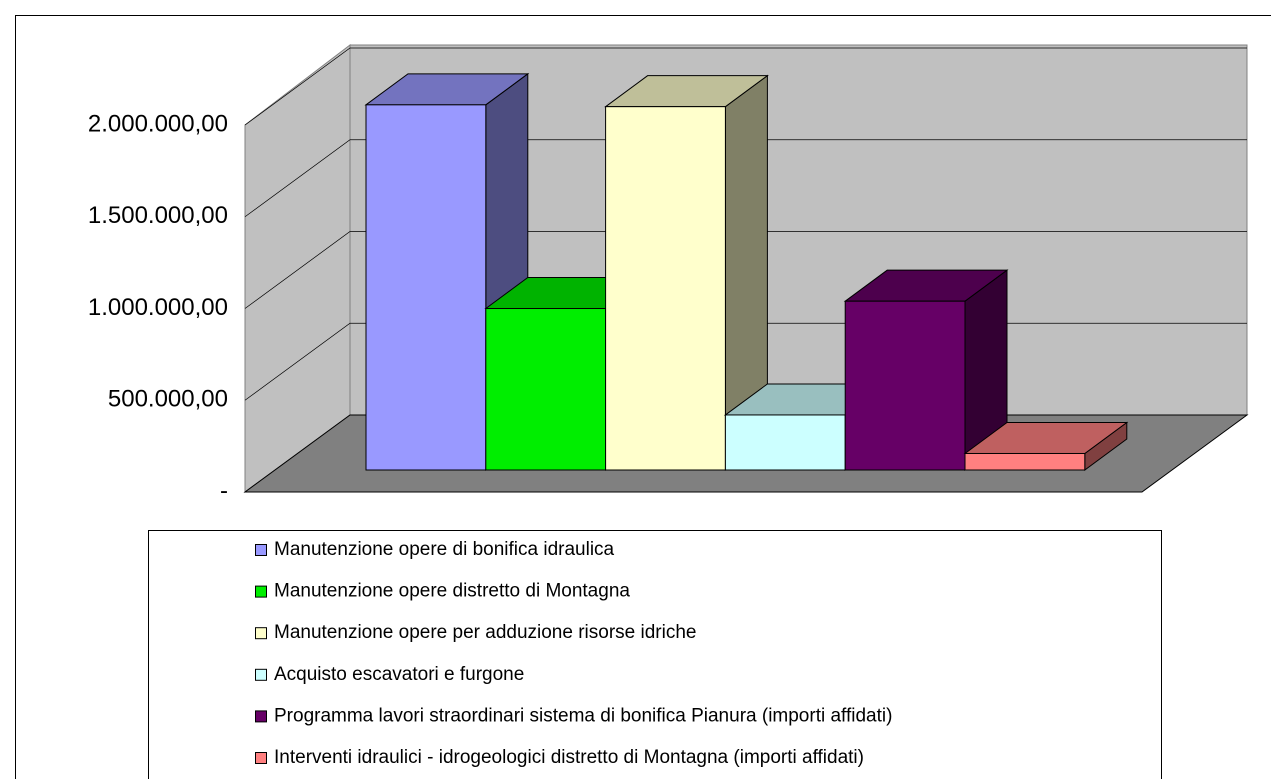 The image size is (1271, 779). What do you see at coordinates (452, 591) in the screenshot?
I see `legend-label: Manutenzione opere distretto di Montagna` at bounding box center [452, 591].